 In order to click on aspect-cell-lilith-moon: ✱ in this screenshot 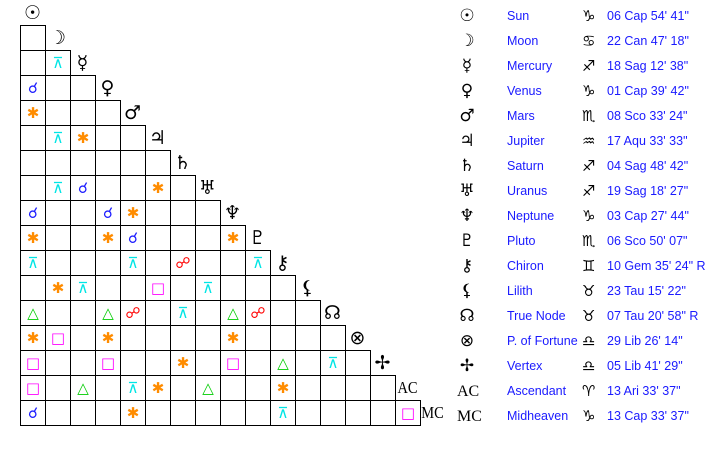, I will do `click(58, 288)`.